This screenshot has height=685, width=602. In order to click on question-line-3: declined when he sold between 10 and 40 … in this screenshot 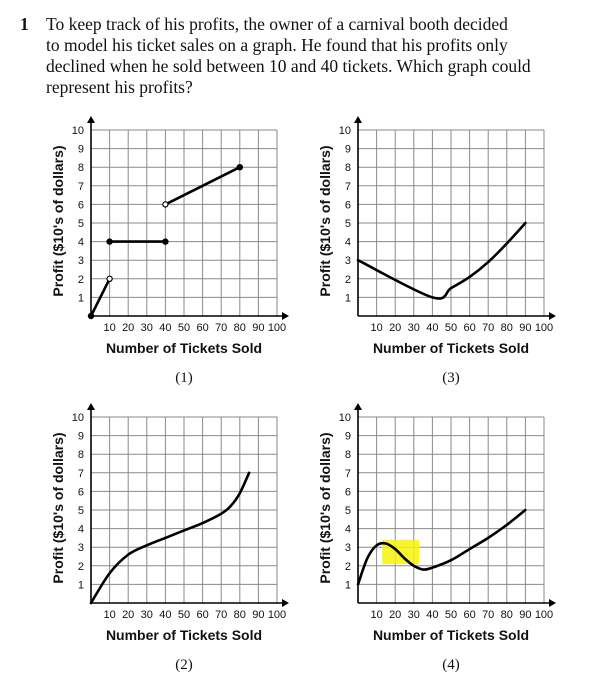, I will do `click(288, 66)`.